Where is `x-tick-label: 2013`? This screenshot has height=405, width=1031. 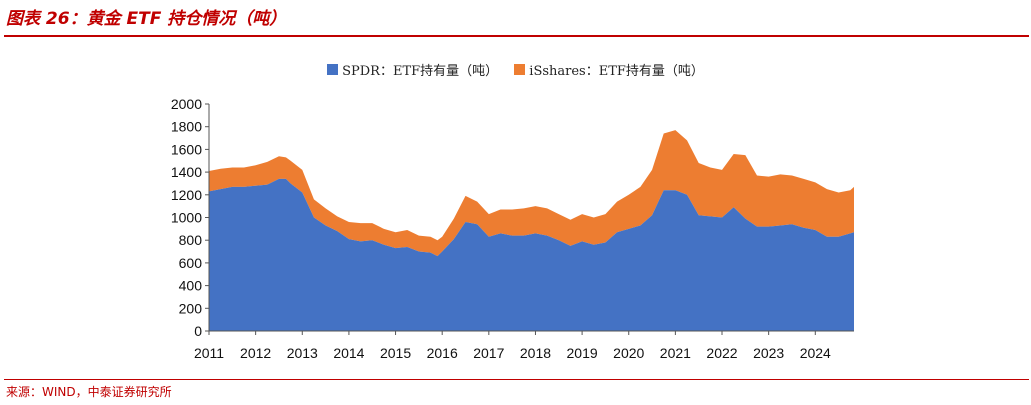 x-tick-label: 2013 is located at coordinates (302, 353).